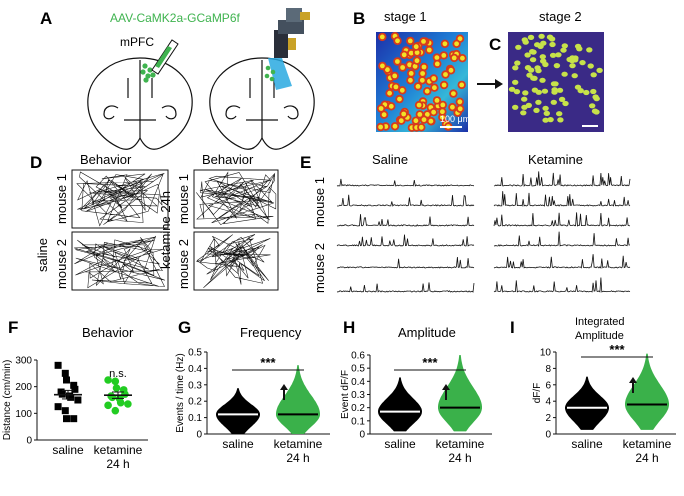 Image resolution: width=684 pixels, height=496 pixels. Describe the element at coordinates (284, 387) in the screenshot. I see `increase-arrow-head-icon` at that location.